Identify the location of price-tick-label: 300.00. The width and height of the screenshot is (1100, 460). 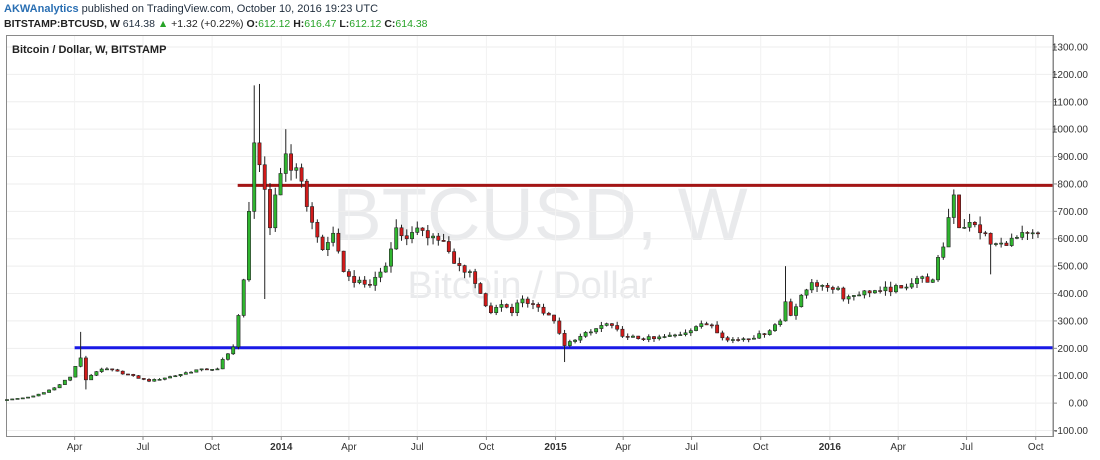
(1072, 321).